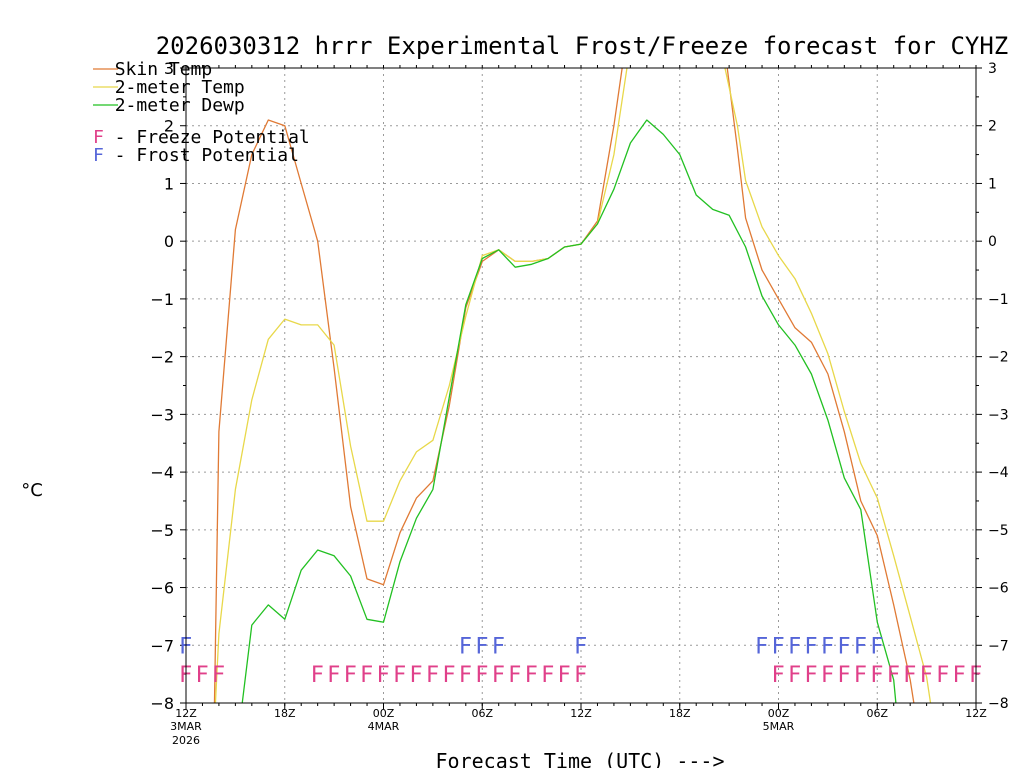  I want to click on y-tick-label: 1, so click(169, 183).